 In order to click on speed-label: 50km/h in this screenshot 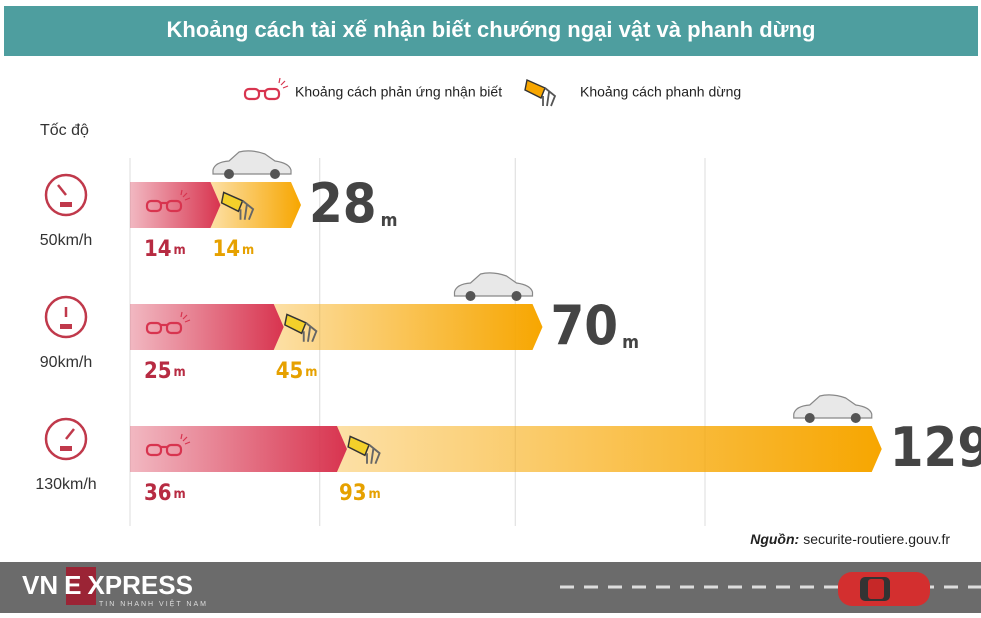, I will do `click(66, 240)`.